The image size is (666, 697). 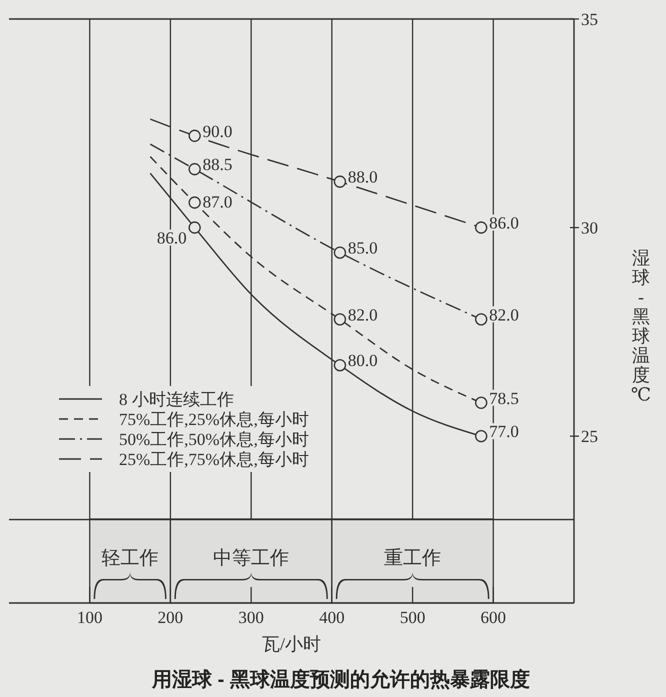 I want to click on annotation: 88.5, so click(x=217, y=164).